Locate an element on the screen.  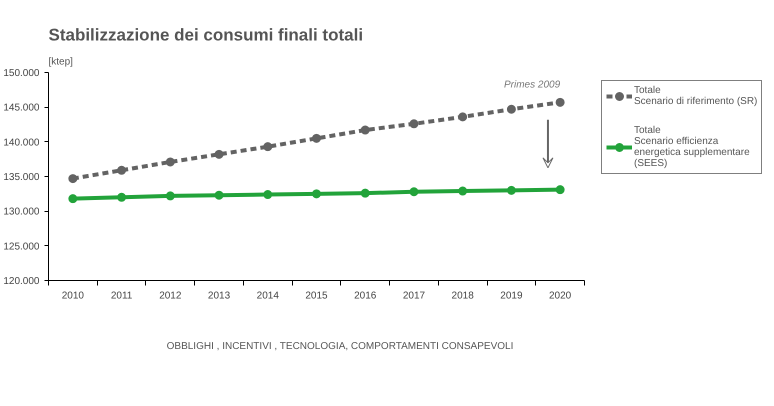
y-tick-label: 150.000 is located at coordinates (21, 73).